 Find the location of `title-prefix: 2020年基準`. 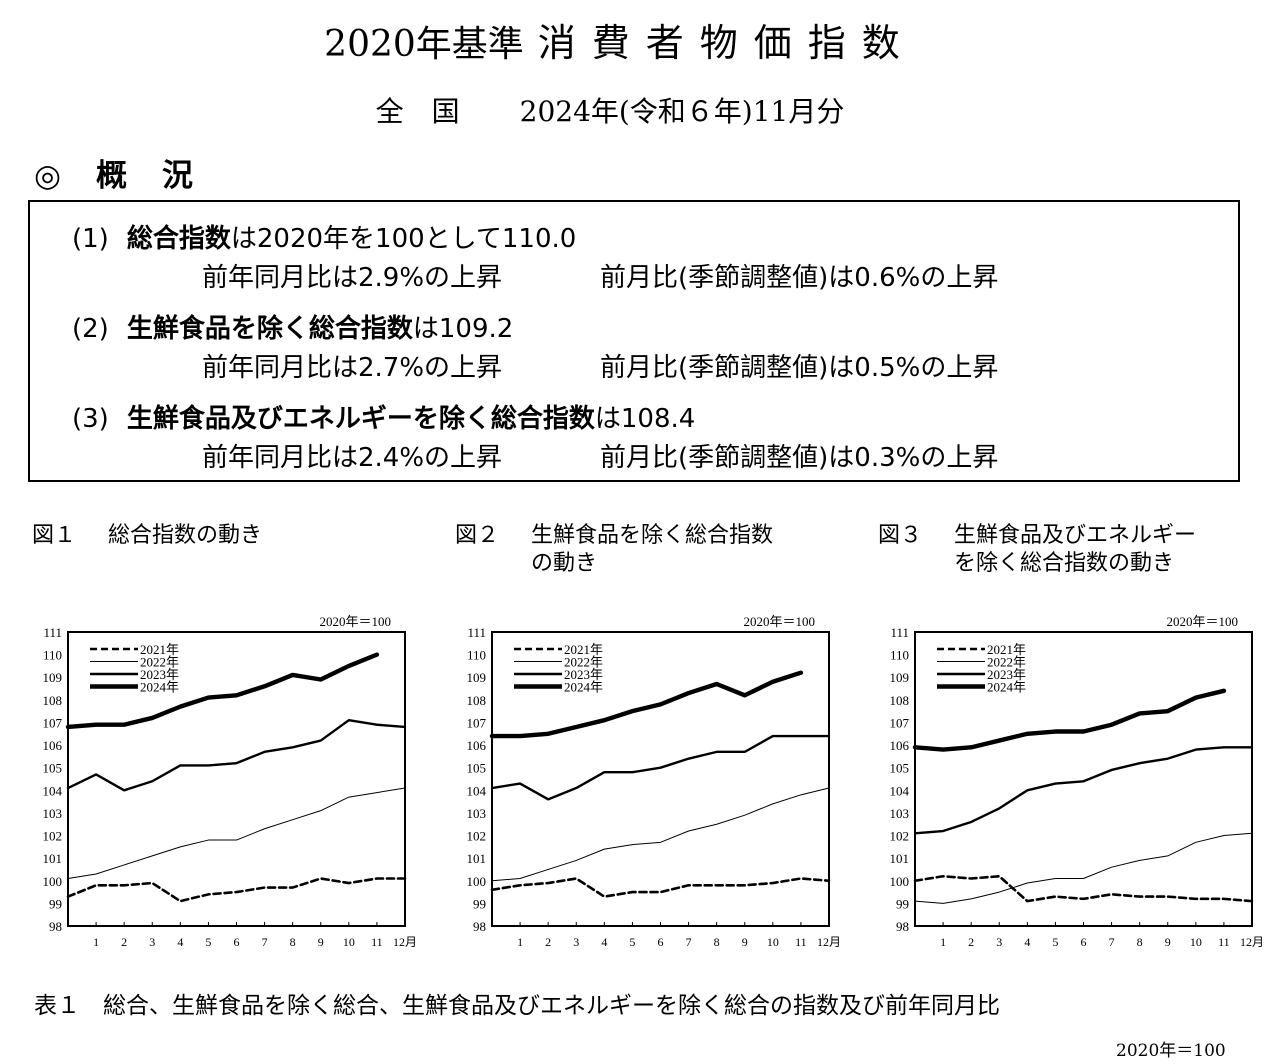

title-prefix: 2020年基準 is located at coordinates (424, 44).